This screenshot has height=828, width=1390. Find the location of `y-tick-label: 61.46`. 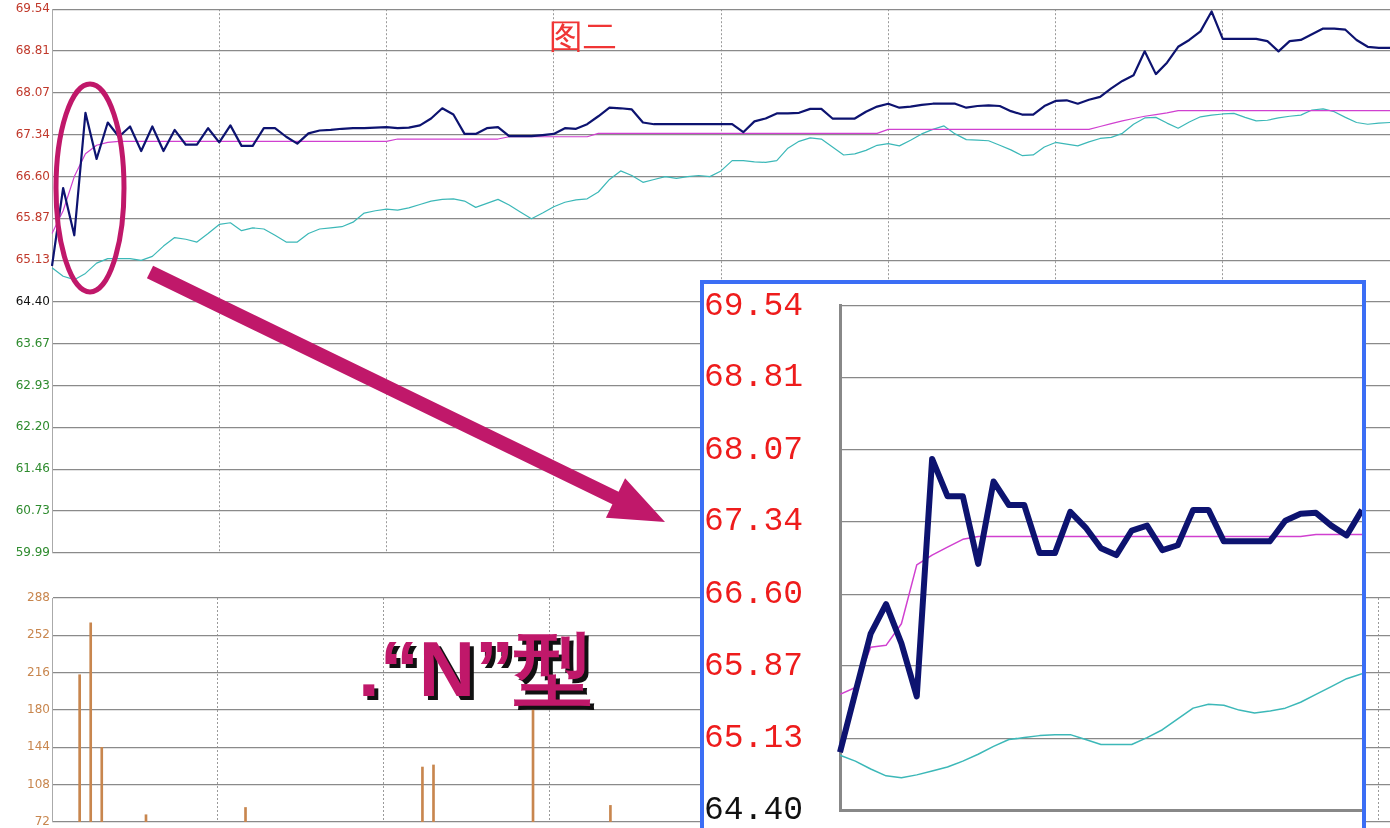

y-tick-label: 61.46 is located at coordinates (32, 468).